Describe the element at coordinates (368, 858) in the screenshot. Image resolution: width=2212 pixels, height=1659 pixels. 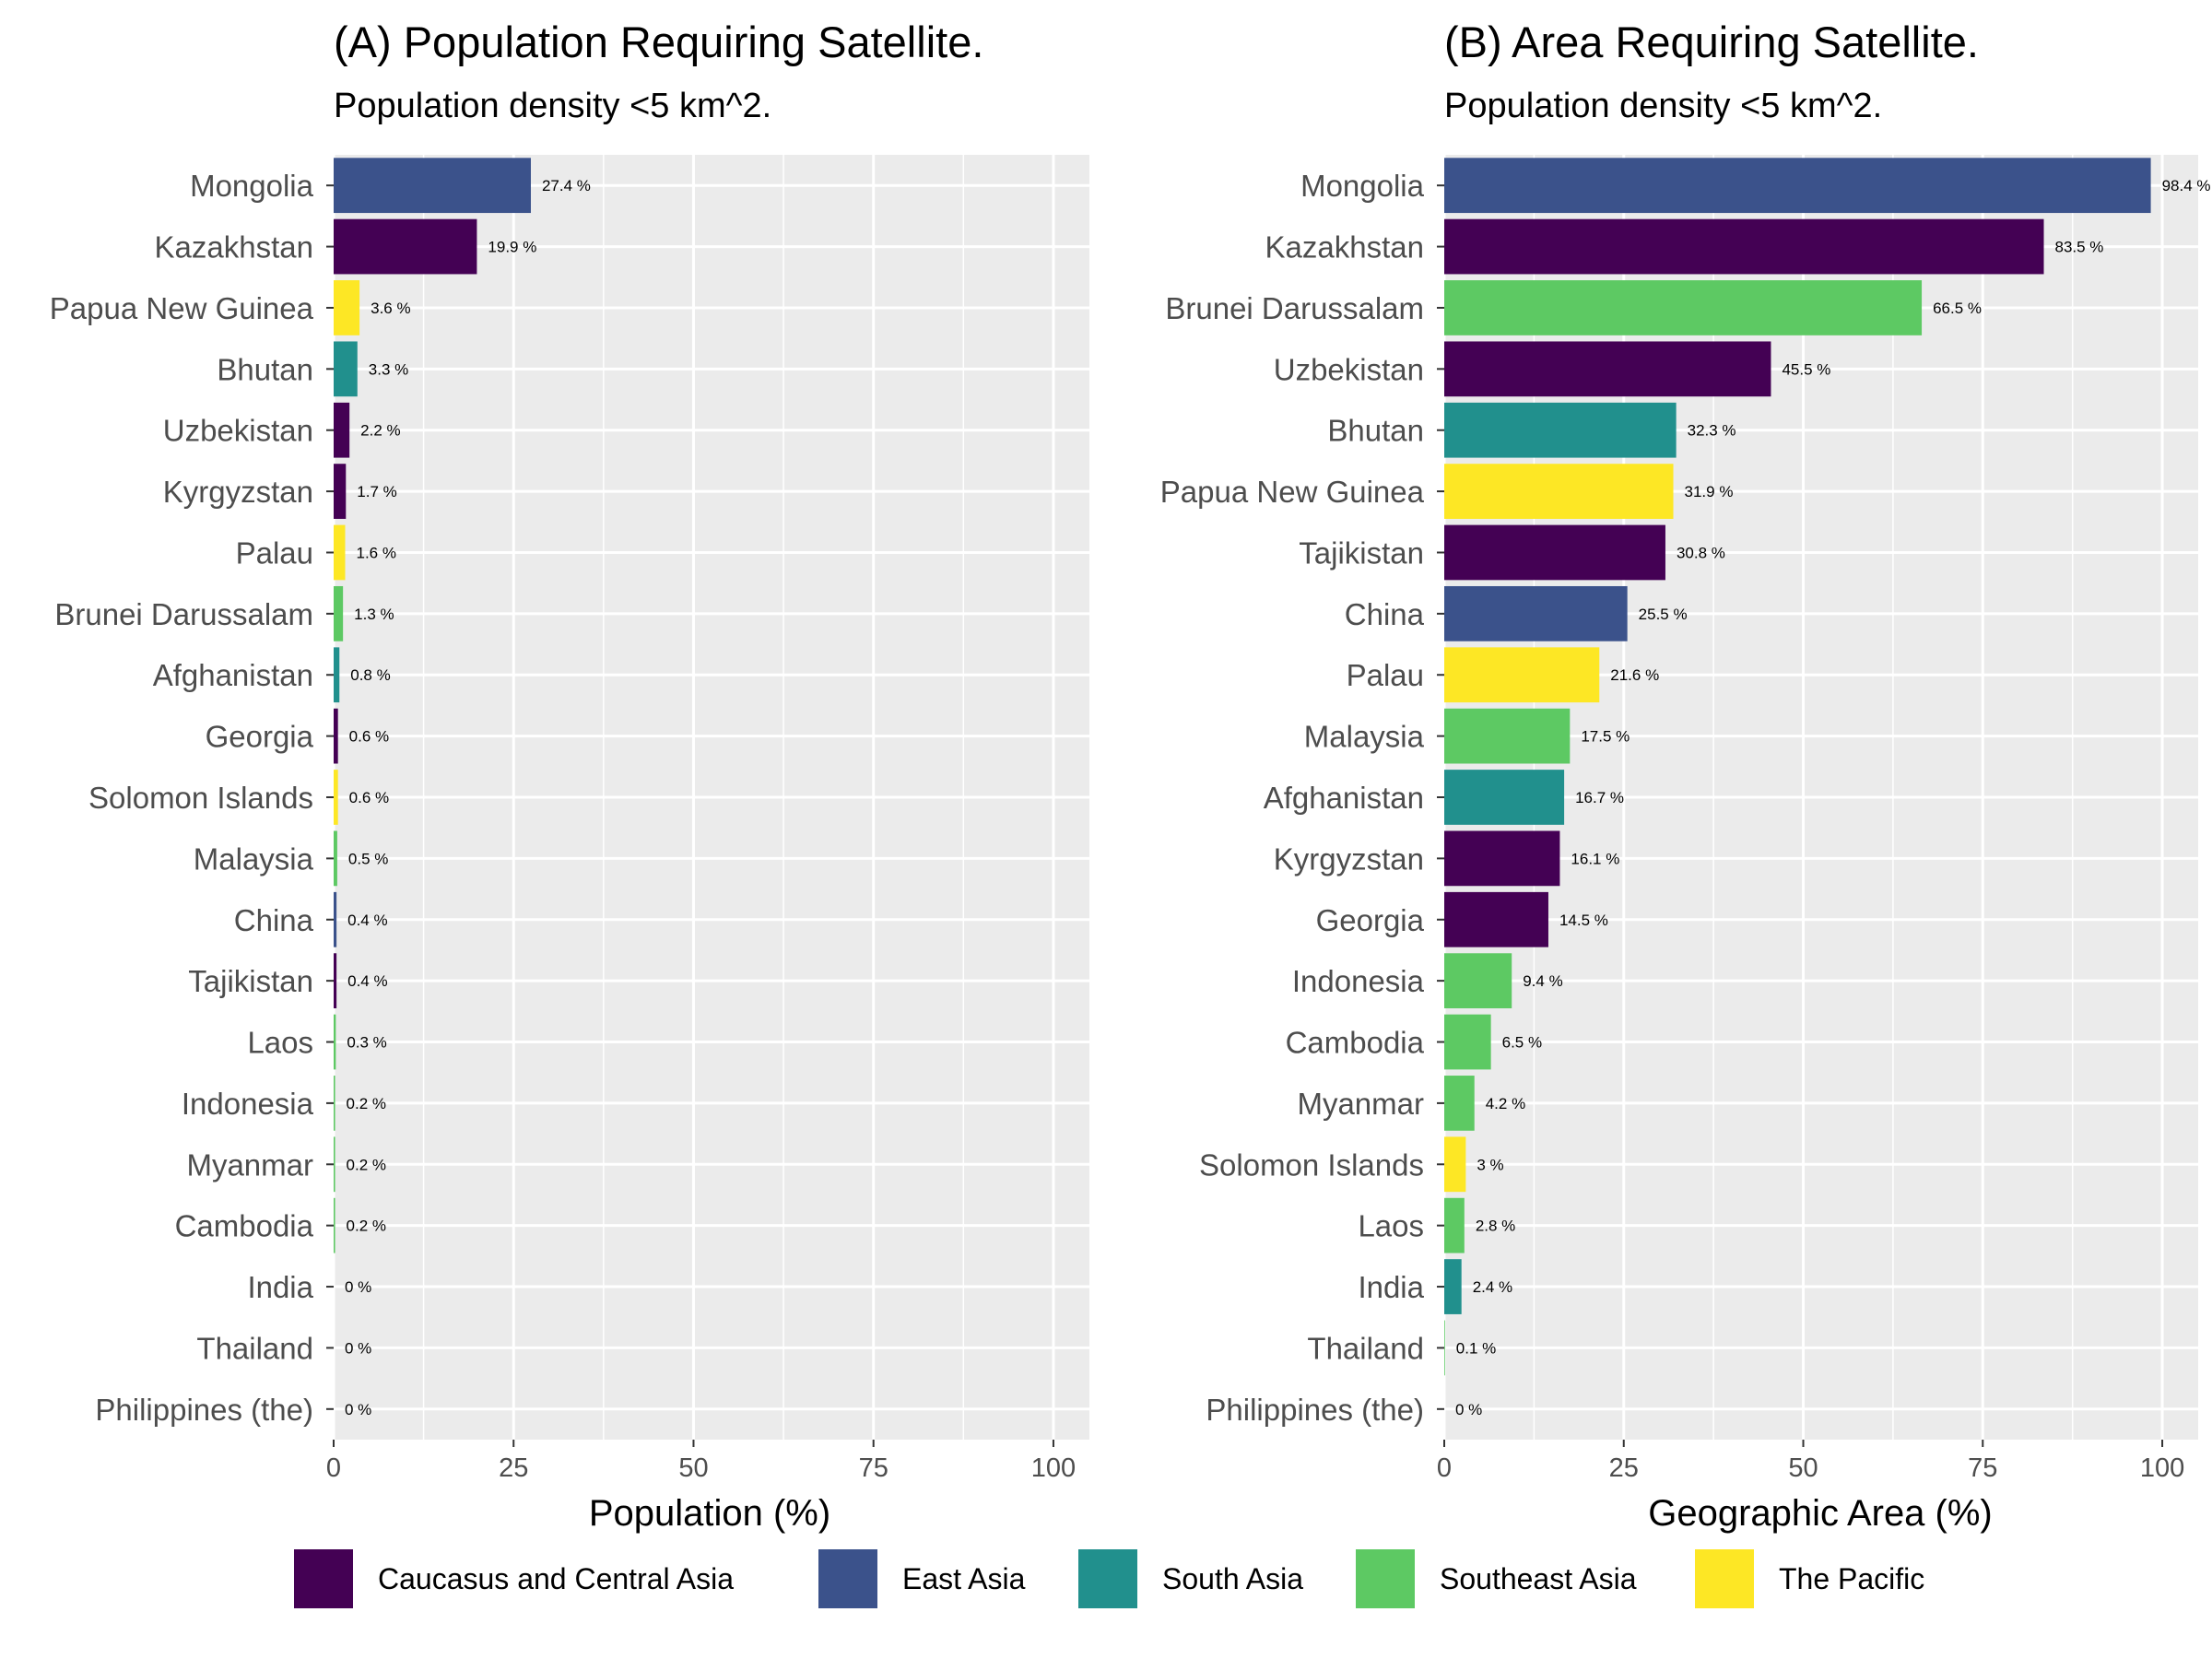
I see `panel-a-bar-value-label: 0.5 %` at that location.